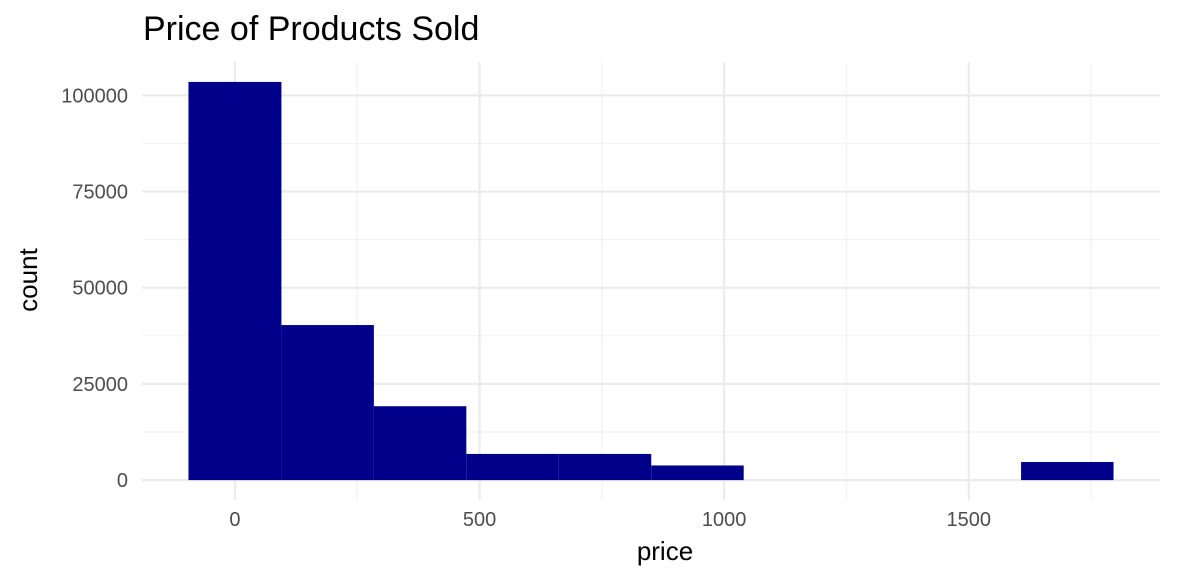 This screenshot has height=582, width=1202. I want to click on x-tick-label: 1500, so click(968, 520).